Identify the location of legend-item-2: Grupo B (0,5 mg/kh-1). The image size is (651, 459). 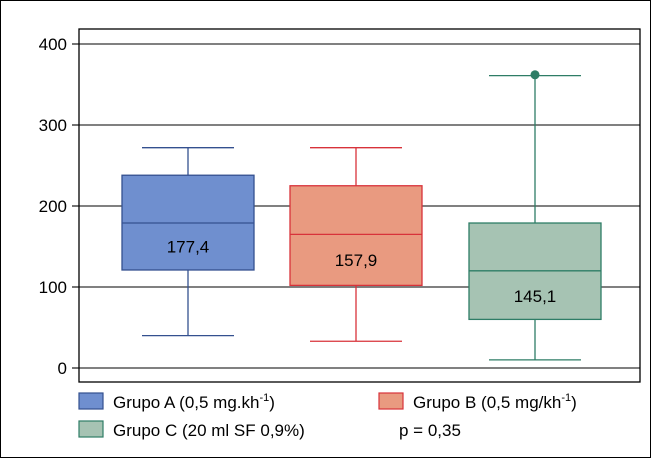
(477, 402).